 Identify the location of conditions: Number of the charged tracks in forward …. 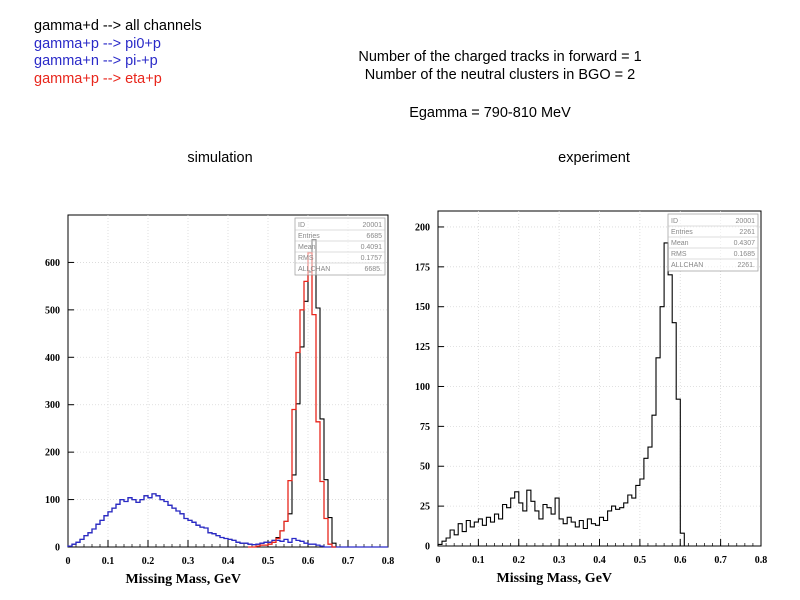
(500, 66).